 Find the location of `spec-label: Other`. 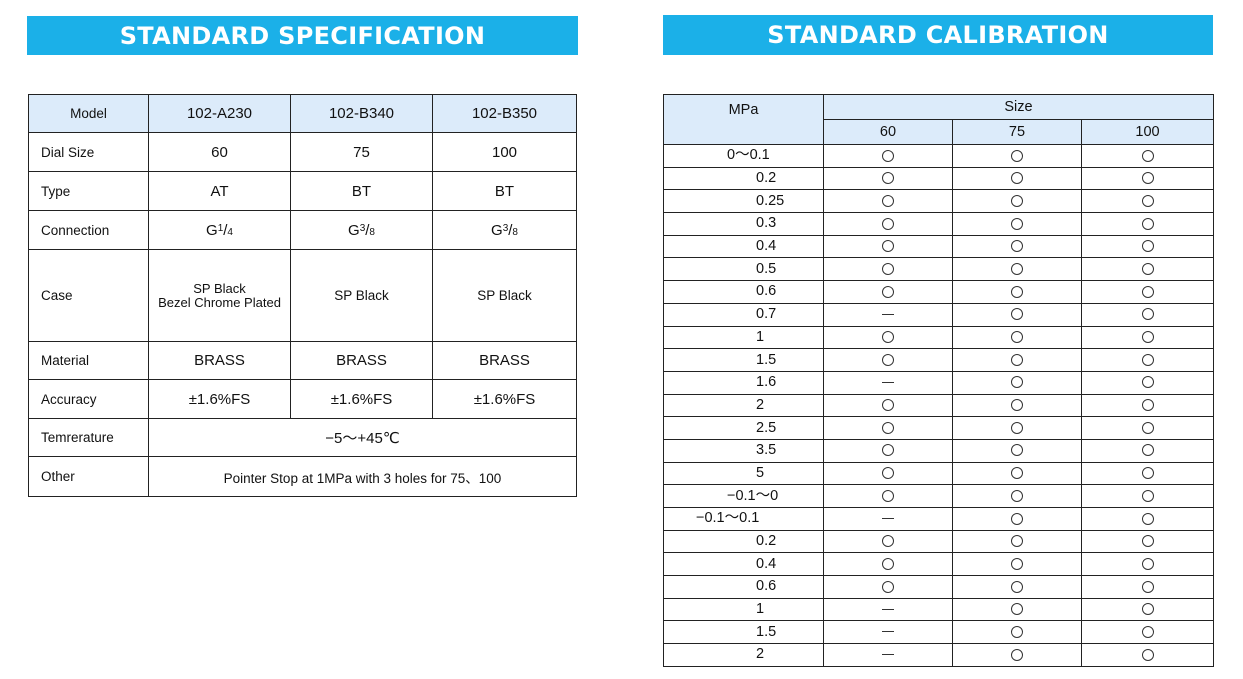

spec-label: Other is located at coordinates (88, 476).